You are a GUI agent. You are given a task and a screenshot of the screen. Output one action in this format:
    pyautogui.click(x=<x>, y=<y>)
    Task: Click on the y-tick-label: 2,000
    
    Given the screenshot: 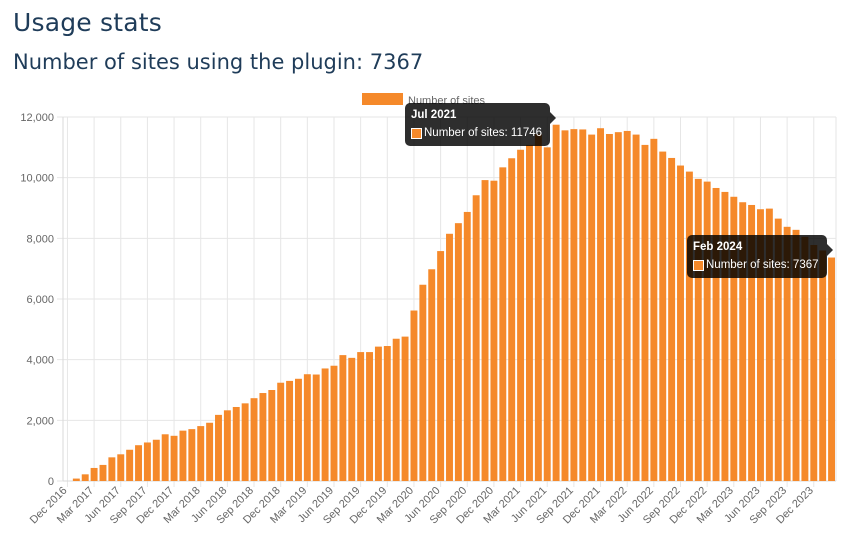 What is the action you would take?
    pyautogui.click(x=40, y=421)
    